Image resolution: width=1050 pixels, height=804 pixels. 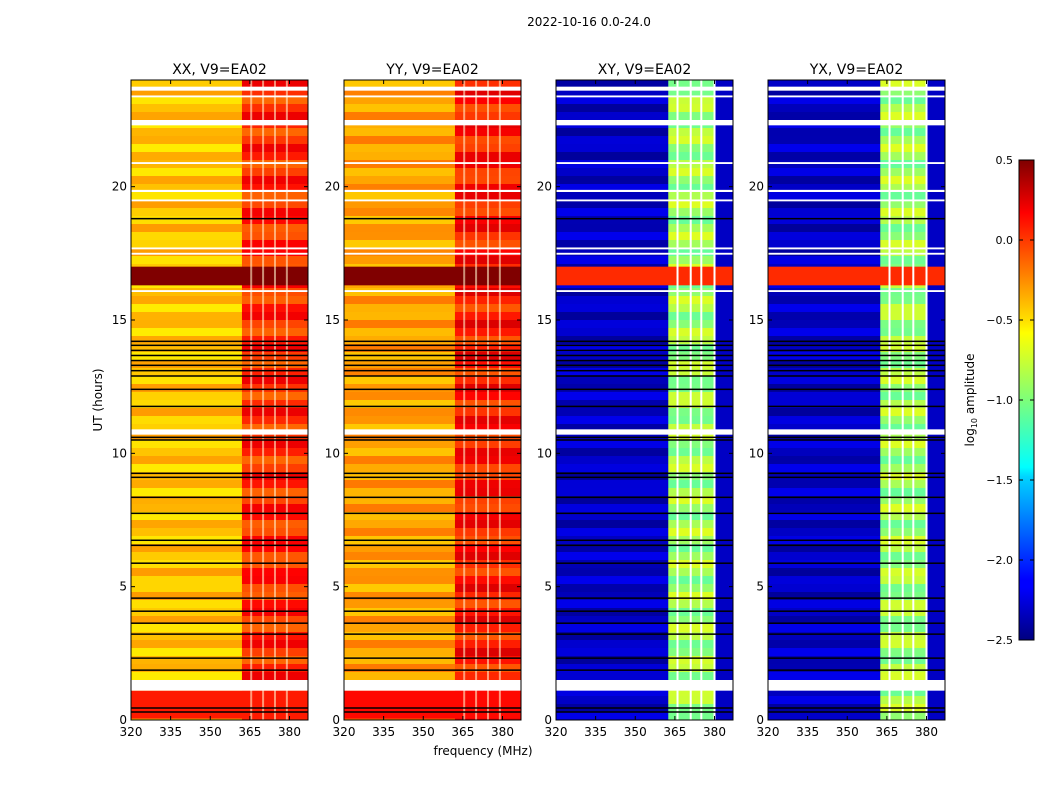 What do you see at coordinates (119, 320) in the screenshot?
I see `y-tick-label: 15` at bounding box center [119, 320].